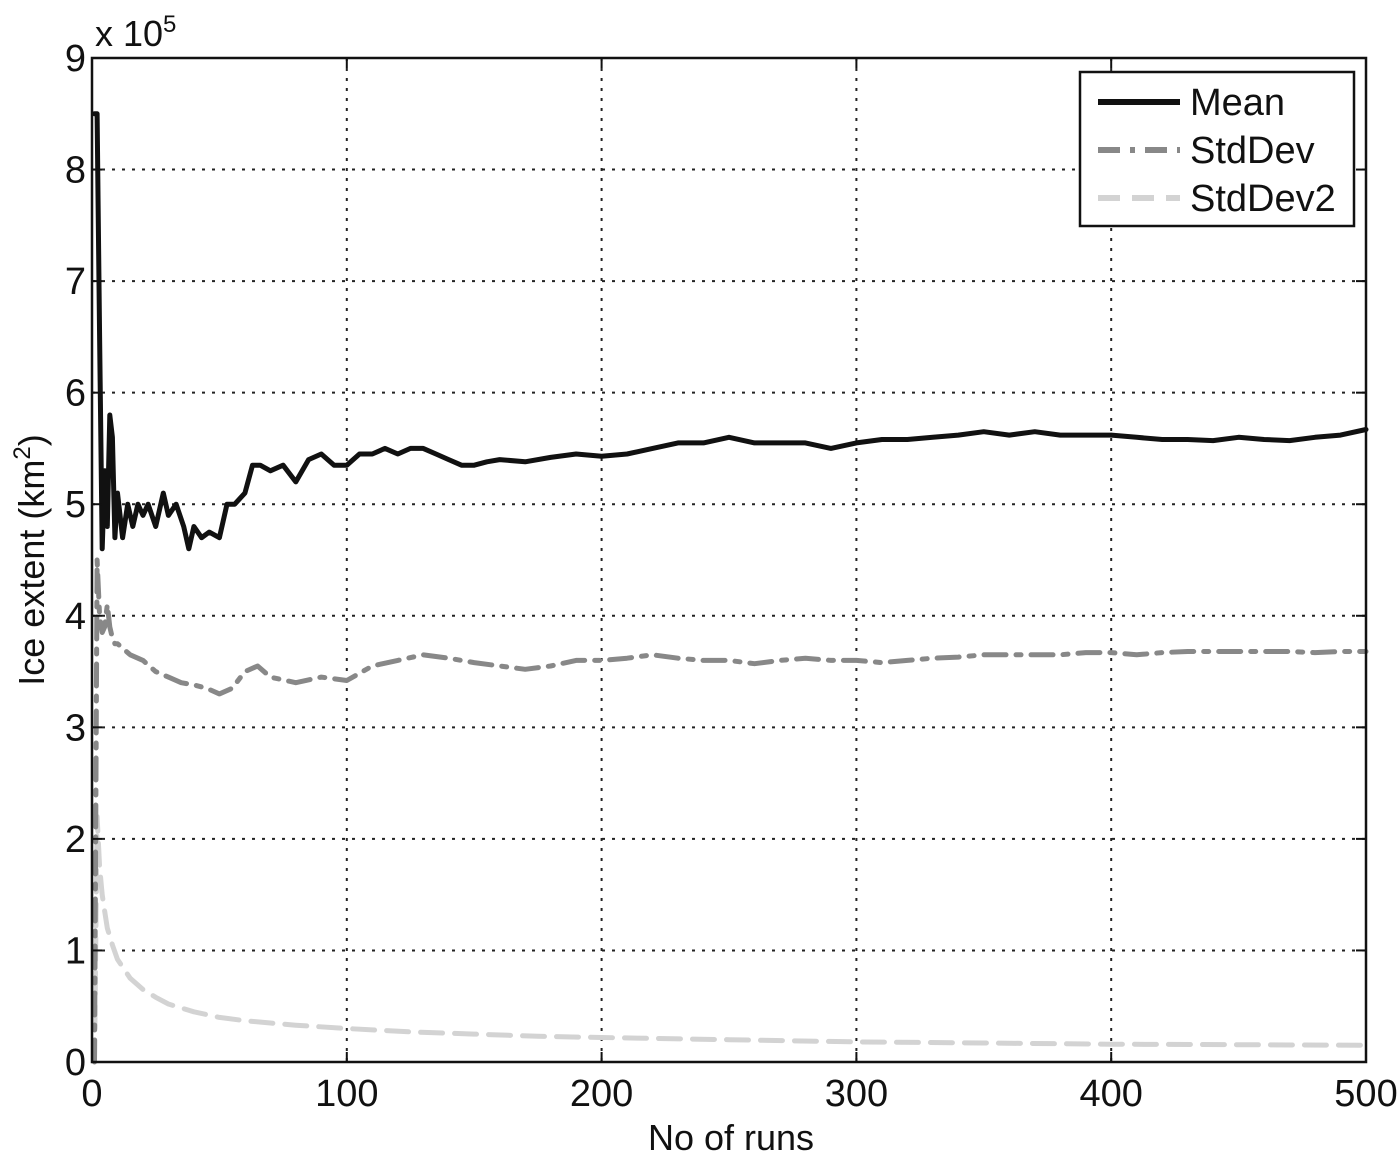 This screenshot has width=1400, height=1154. Describe the element at coordinates (346, 1094) in the screenshot. I see `x-tick-label: 100` at that location.